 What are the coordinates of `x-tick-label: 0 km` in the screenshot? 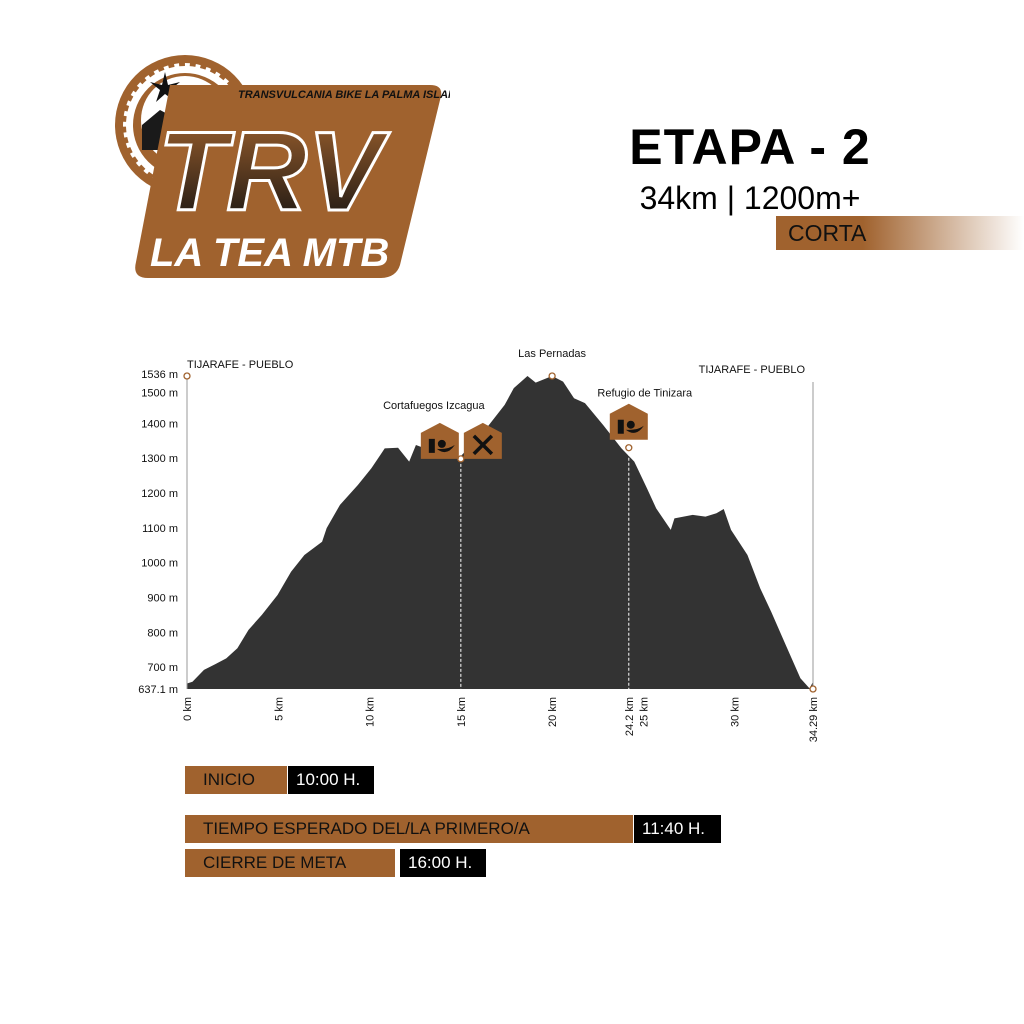 It's located at (188, 709).